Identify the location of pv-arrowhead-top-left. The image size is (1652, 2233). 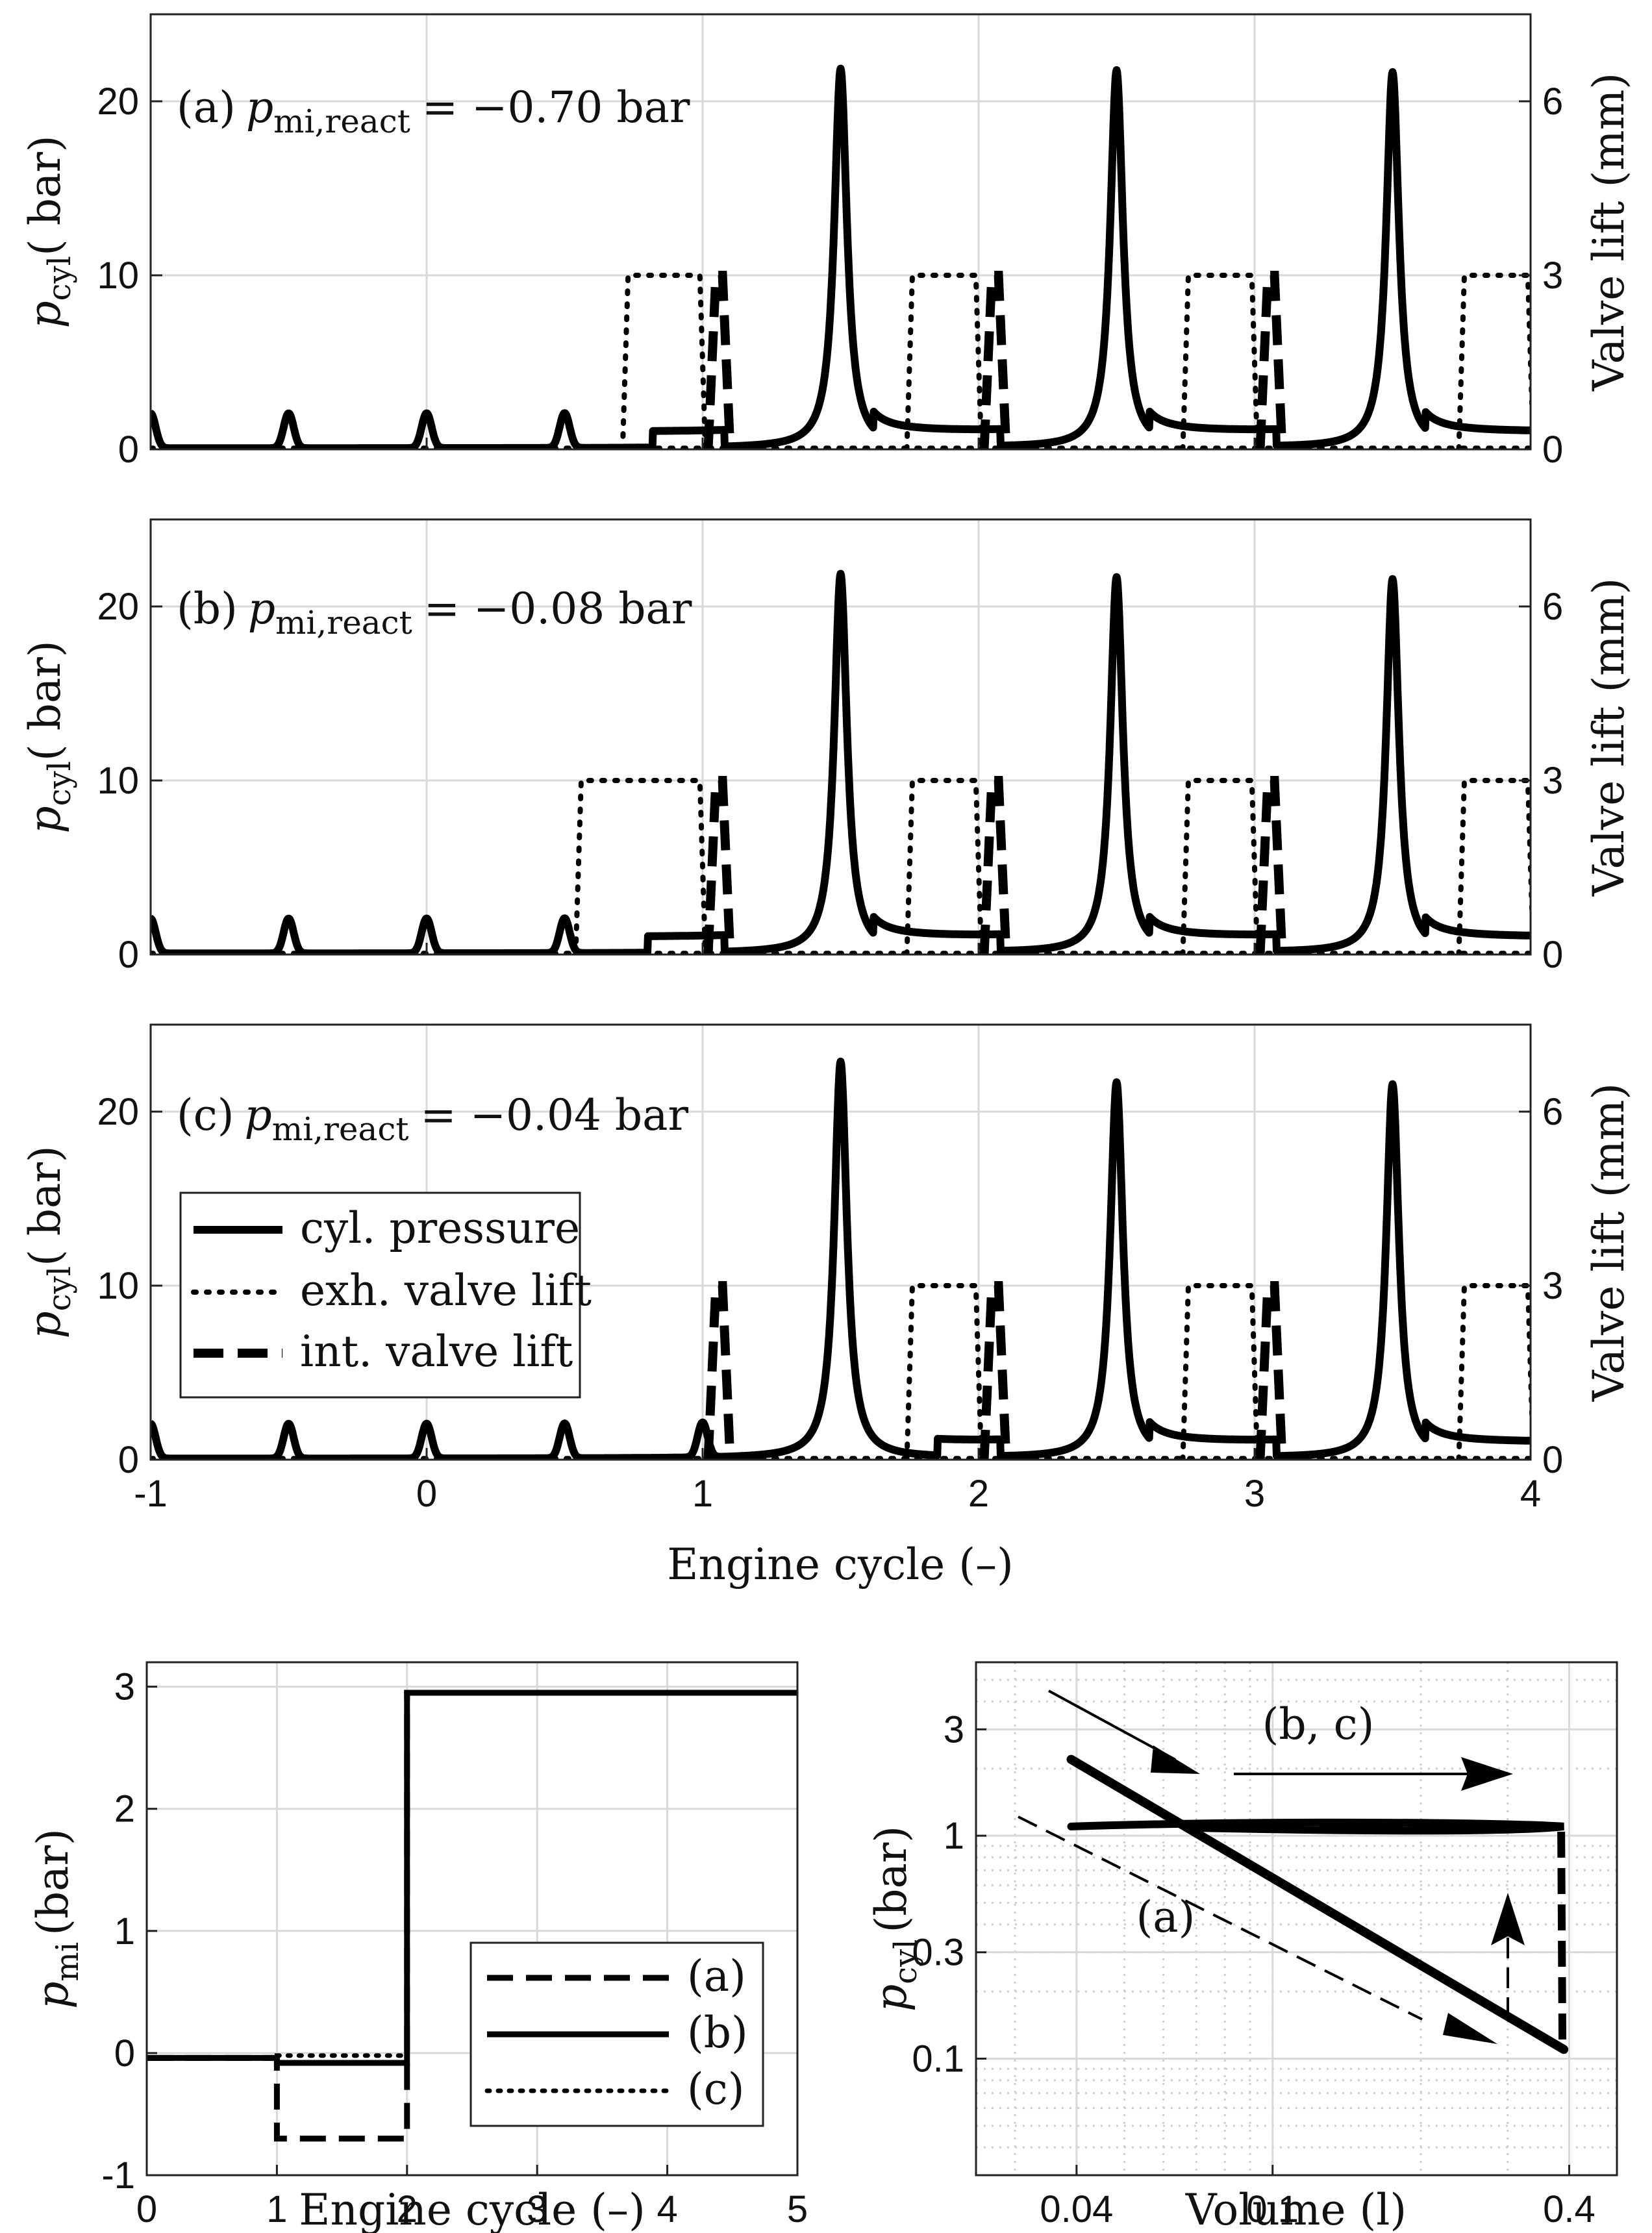
(1175, 1759).